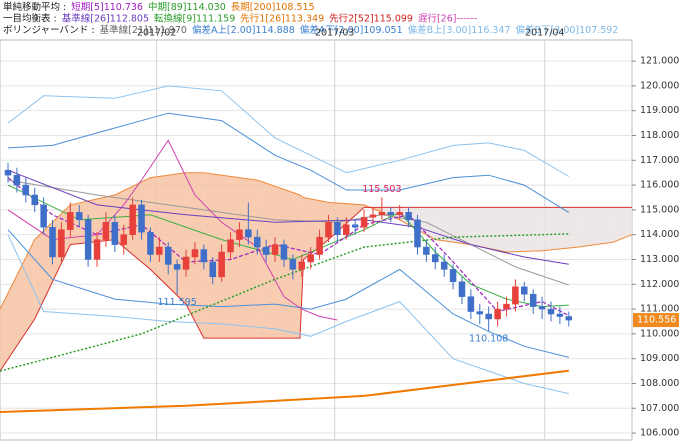 The width and height of the screenshot is (680, 448). What do you see at coordinates (659, 333) in the screenshot?
I see `y-tick-label: 110.000` at bounding box center [659, 333].